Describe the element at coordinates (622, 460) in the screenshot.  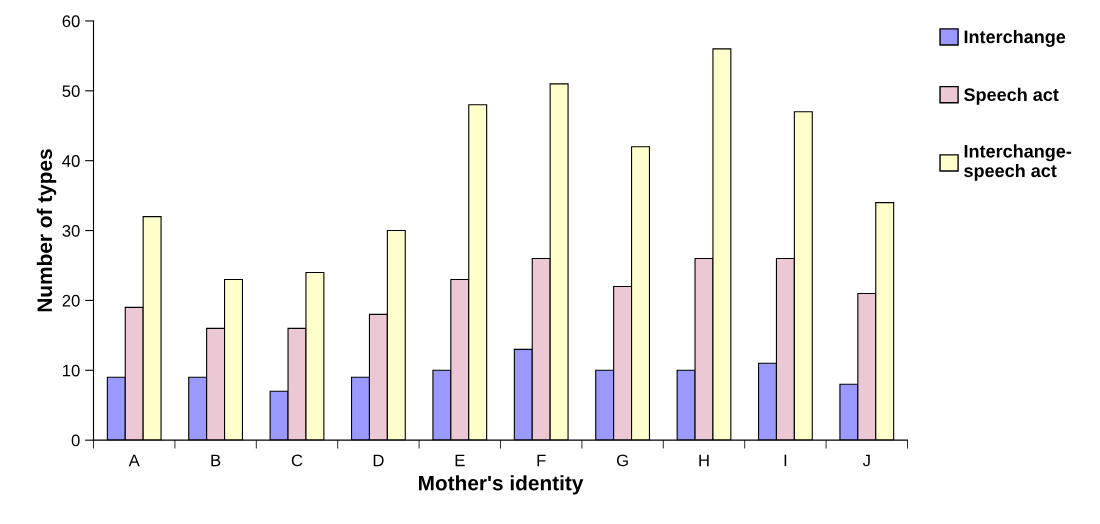
I see `x-tick-label: G` at that location.